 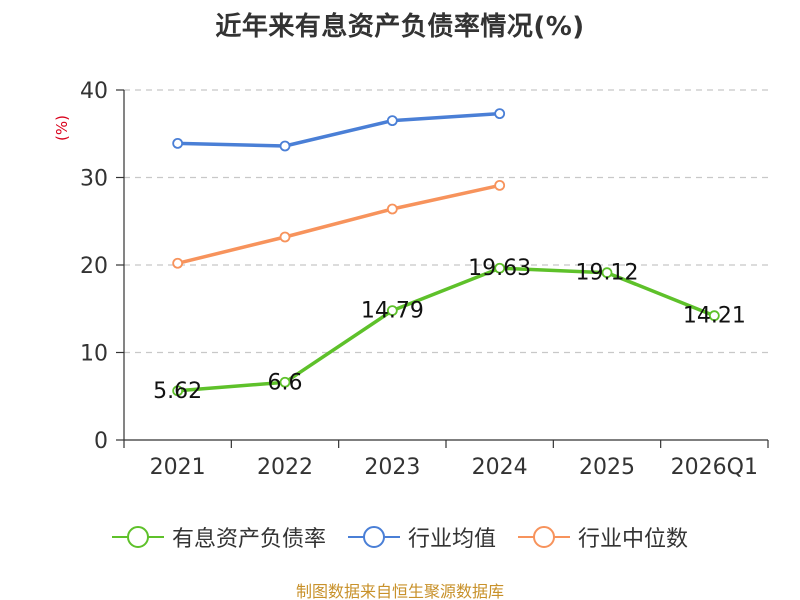 What do you see at coordinates (94, 266) in the screenshot?
I see `y-tick-label: 20` at bounding box center [94, 266].